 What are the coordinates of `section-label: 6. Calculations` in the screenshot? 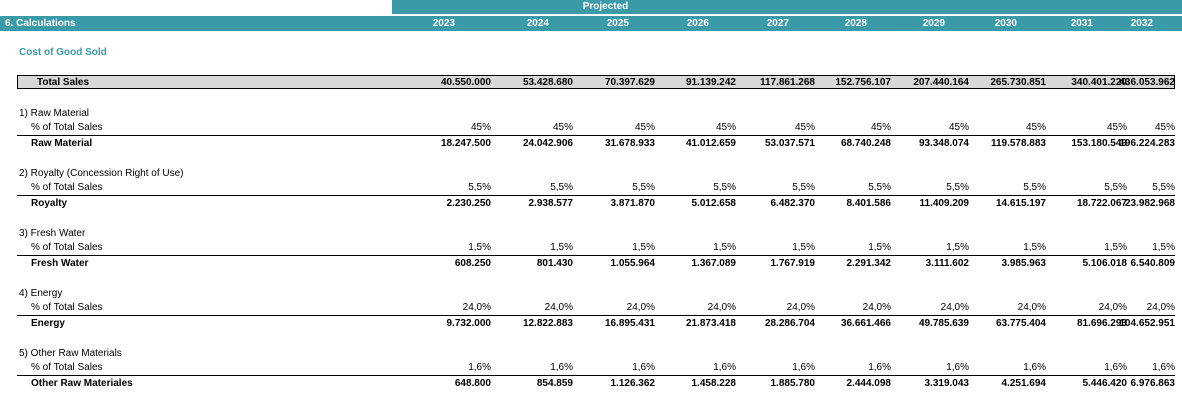 It's located at (40, 23).